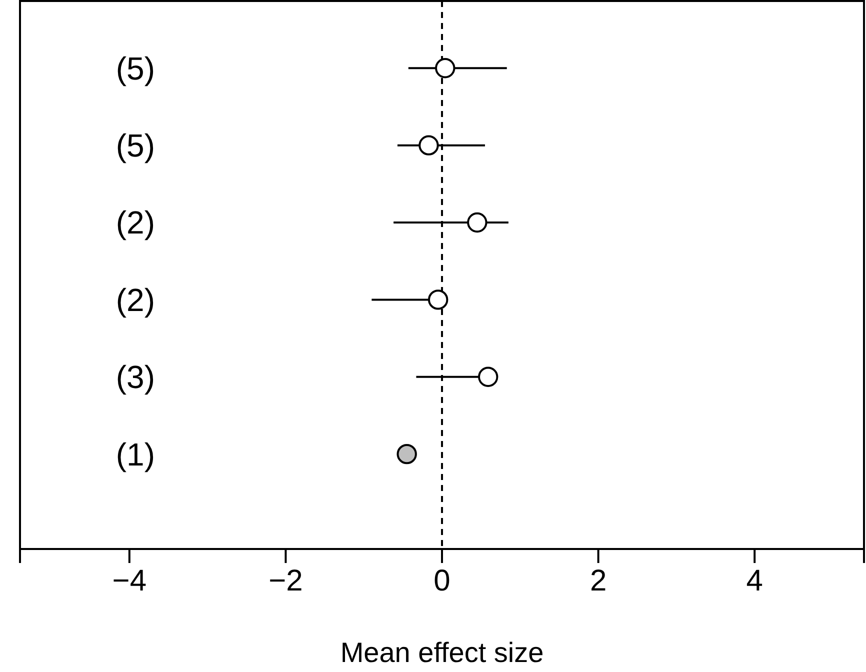 The width and height of the screenshot is (866, 672). What do you see at coordinates (598, 581) in the screenshot?
I see `x-tick-label: 2` at bounding box center [598, 581].